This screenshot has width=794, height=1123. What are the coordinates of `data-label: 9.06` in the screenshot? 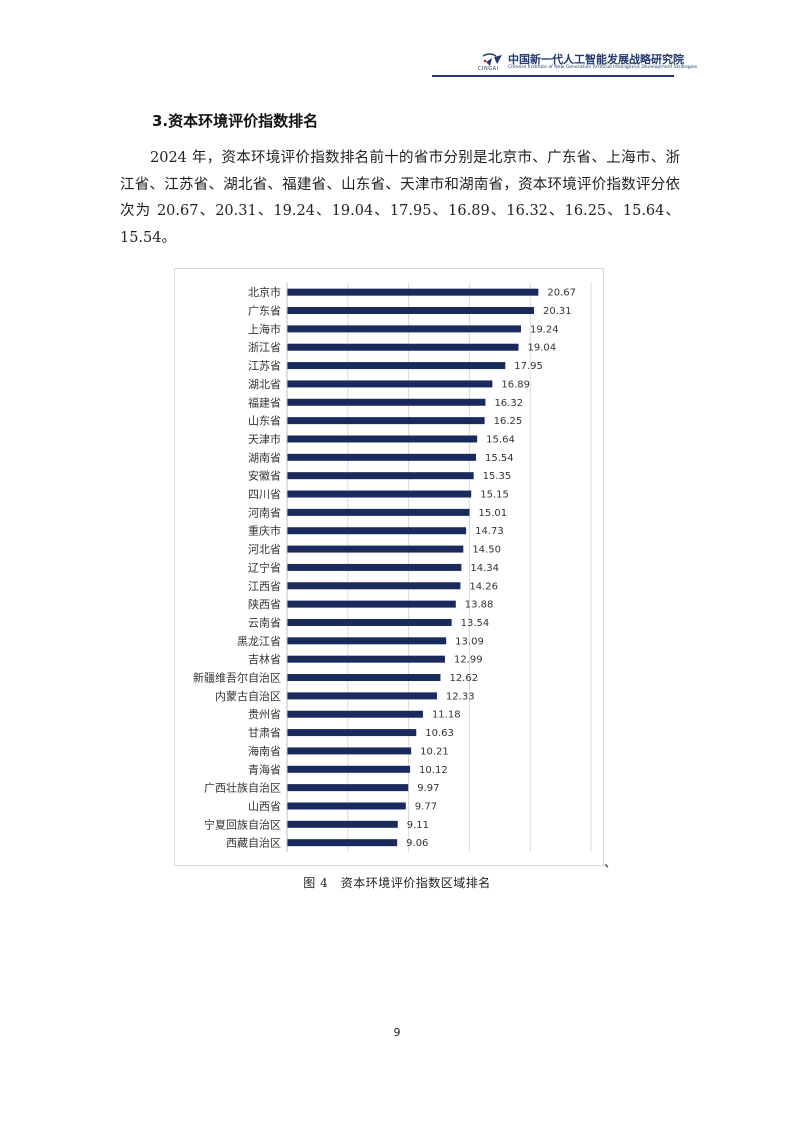 It's located at (417, 843).